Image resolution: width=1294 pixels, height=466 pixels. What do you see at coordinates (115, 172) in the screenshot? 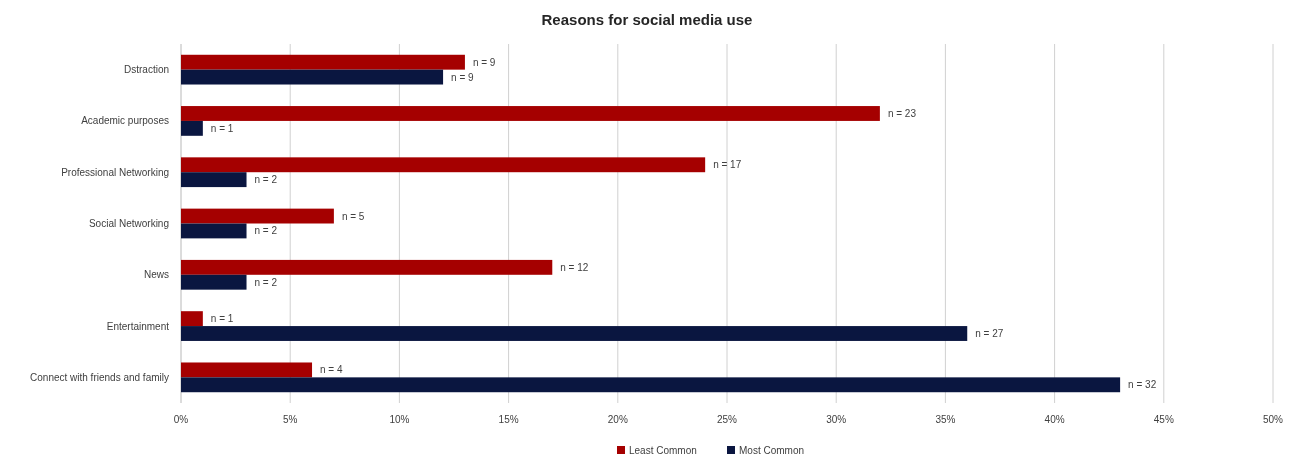
I see `y-tick-label: Professional Networking` at bounding box center [115, 172].